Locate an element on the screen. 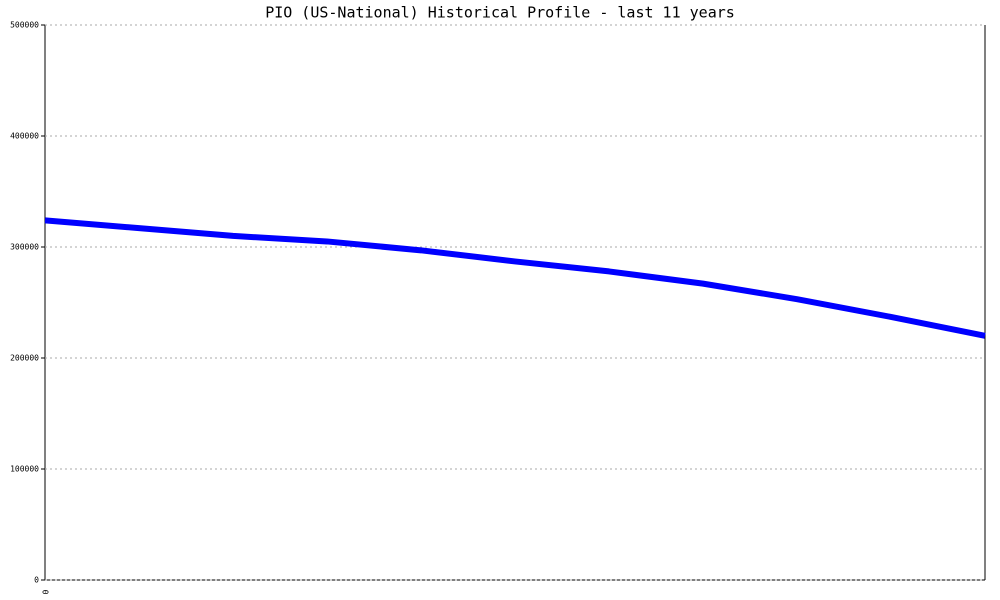 This screenshot has width=1000, height=600. y-tick-label: 300000 is located at coordinates (24, 247).